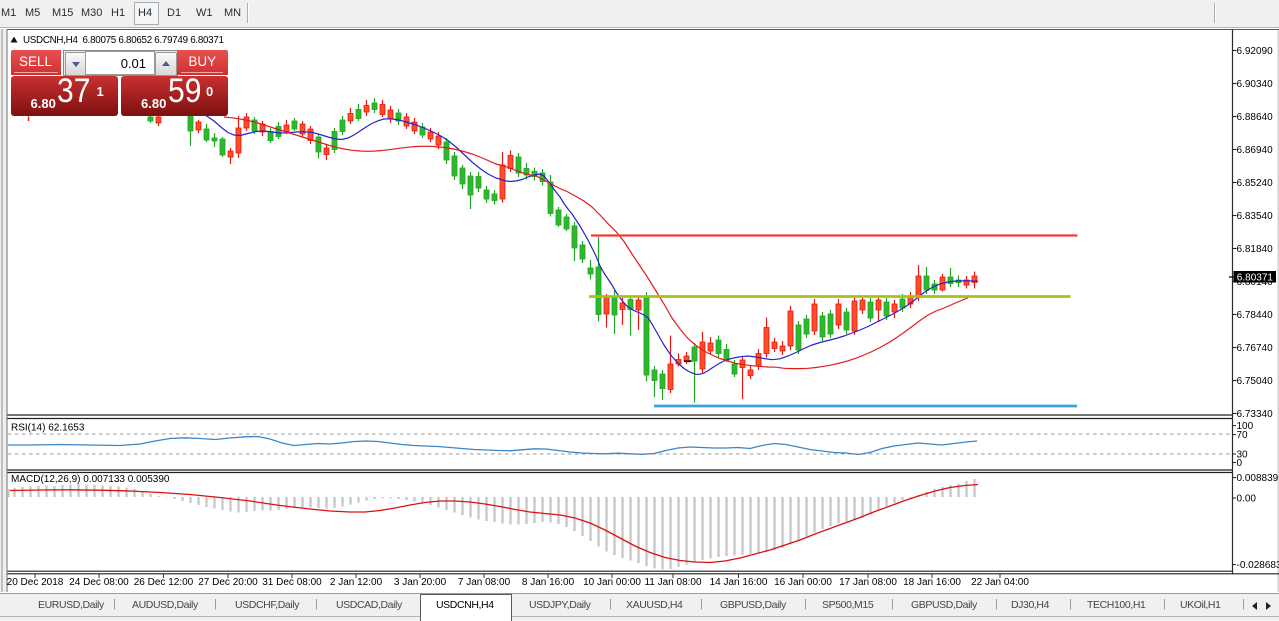 The height and width of the screenshot is (621, 1279). Describe the element at coordinates (803, 582) in the screenshot. I see `svg-text: 16 Jan 00:00` at that location.